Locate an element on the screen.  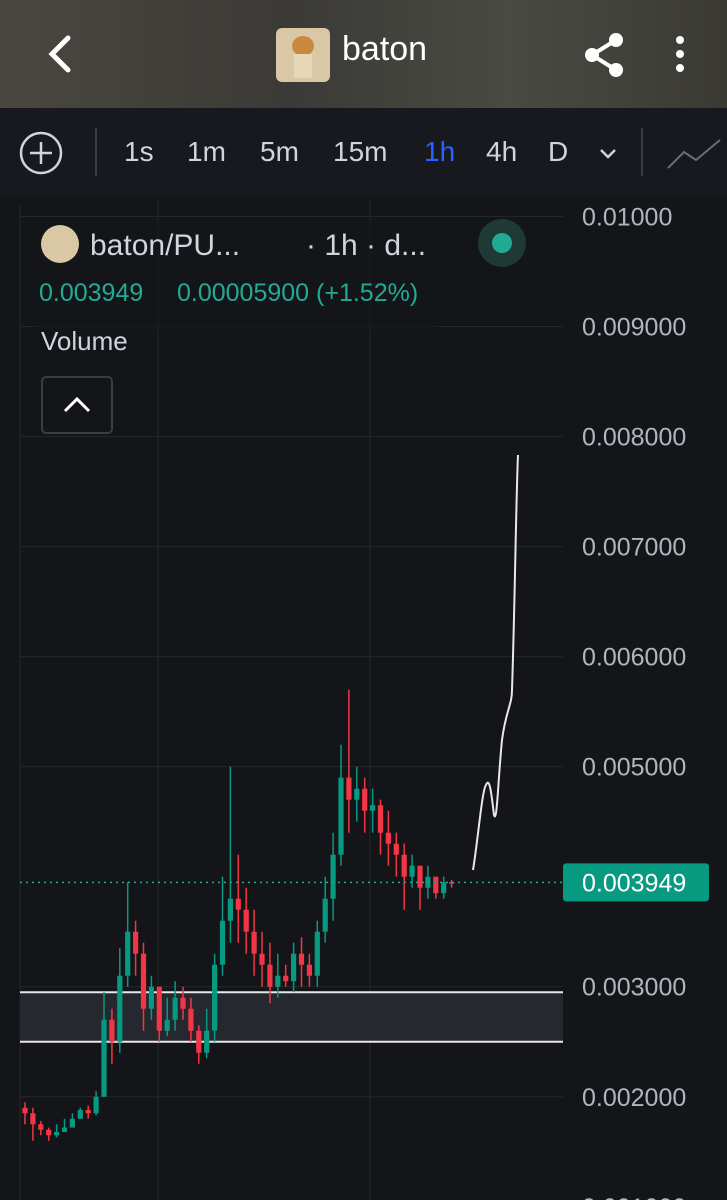
y-tick-label: 0.005000 is located at coordinates (634, 768).